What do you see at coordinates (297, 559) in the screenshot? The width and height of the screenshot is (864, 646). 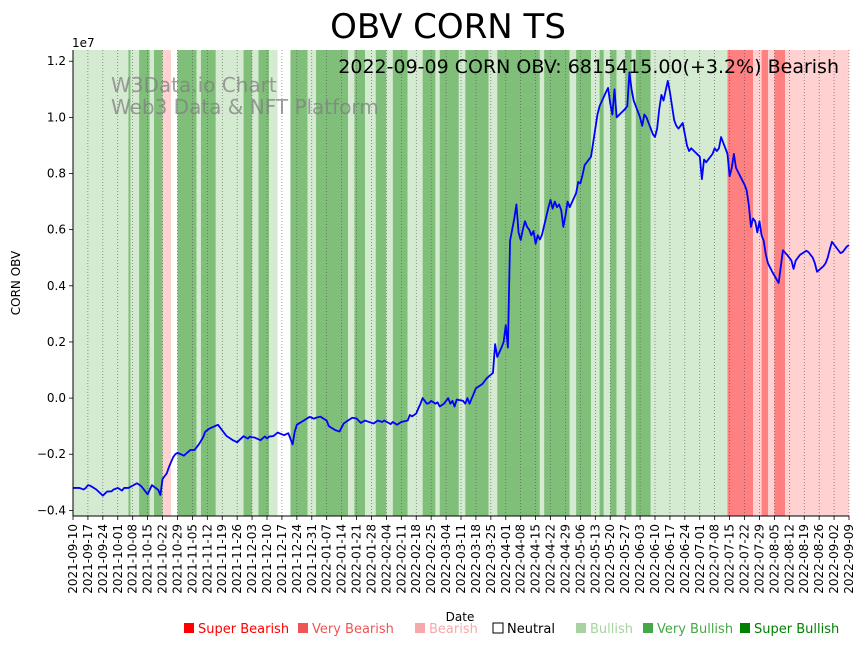 I see `x-tick-label: 2021-12-24` at bounding box center [297, 559].